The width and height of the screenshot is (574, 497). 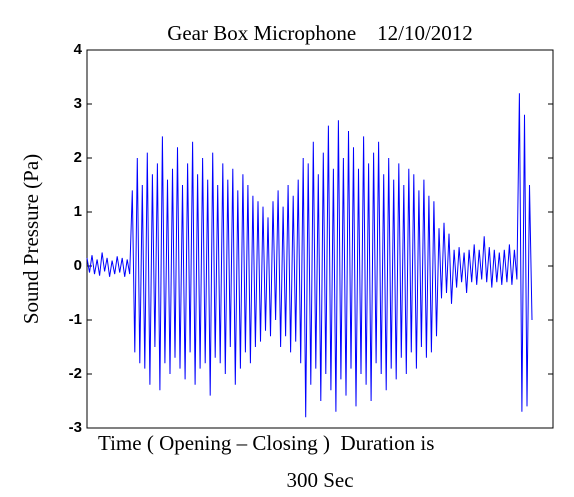 What do you see at coordinates (78, 265) in the screenshot?
I see `y-tick-label: 0` at bounding box center [78, 265].